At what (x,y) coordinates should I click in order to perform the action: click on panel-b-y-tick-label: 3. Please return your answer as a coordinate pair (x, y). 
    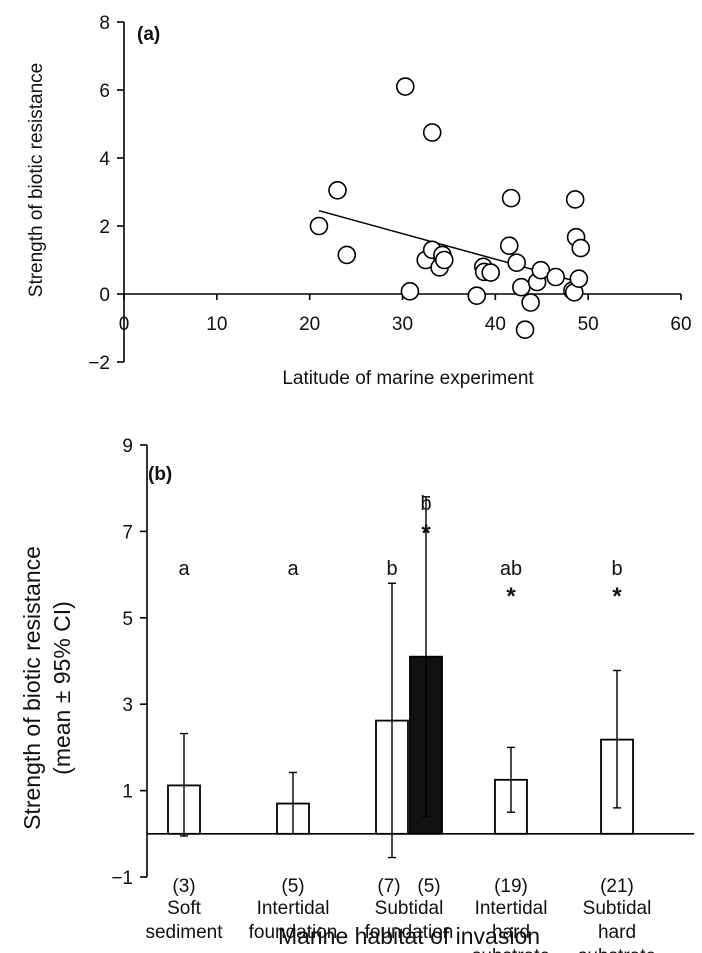
    Looking at the image, I should click on (127, 705).